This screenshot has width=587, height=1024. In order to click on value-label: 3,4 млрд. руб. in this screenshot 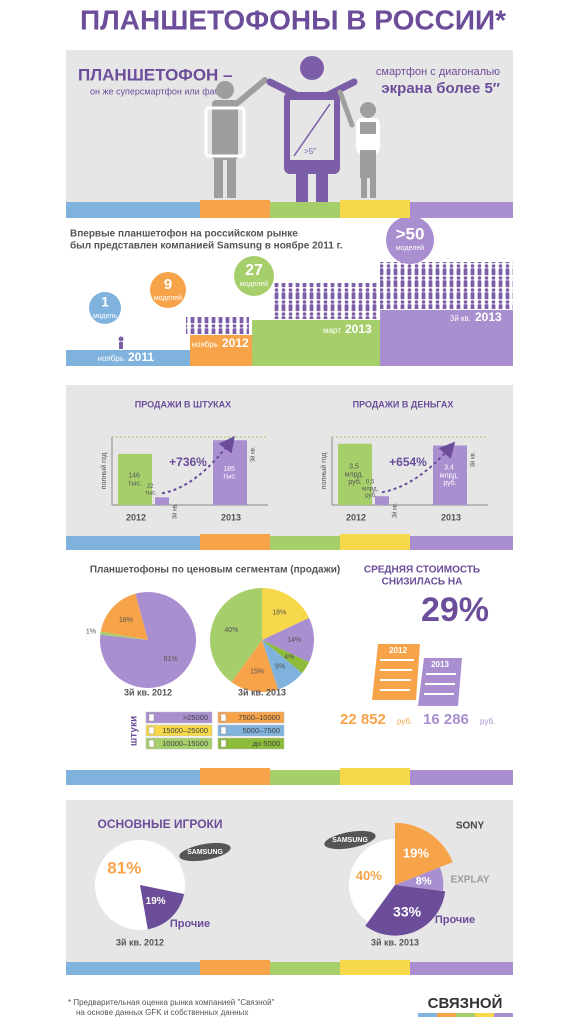, I will do `click(450, 475)`.